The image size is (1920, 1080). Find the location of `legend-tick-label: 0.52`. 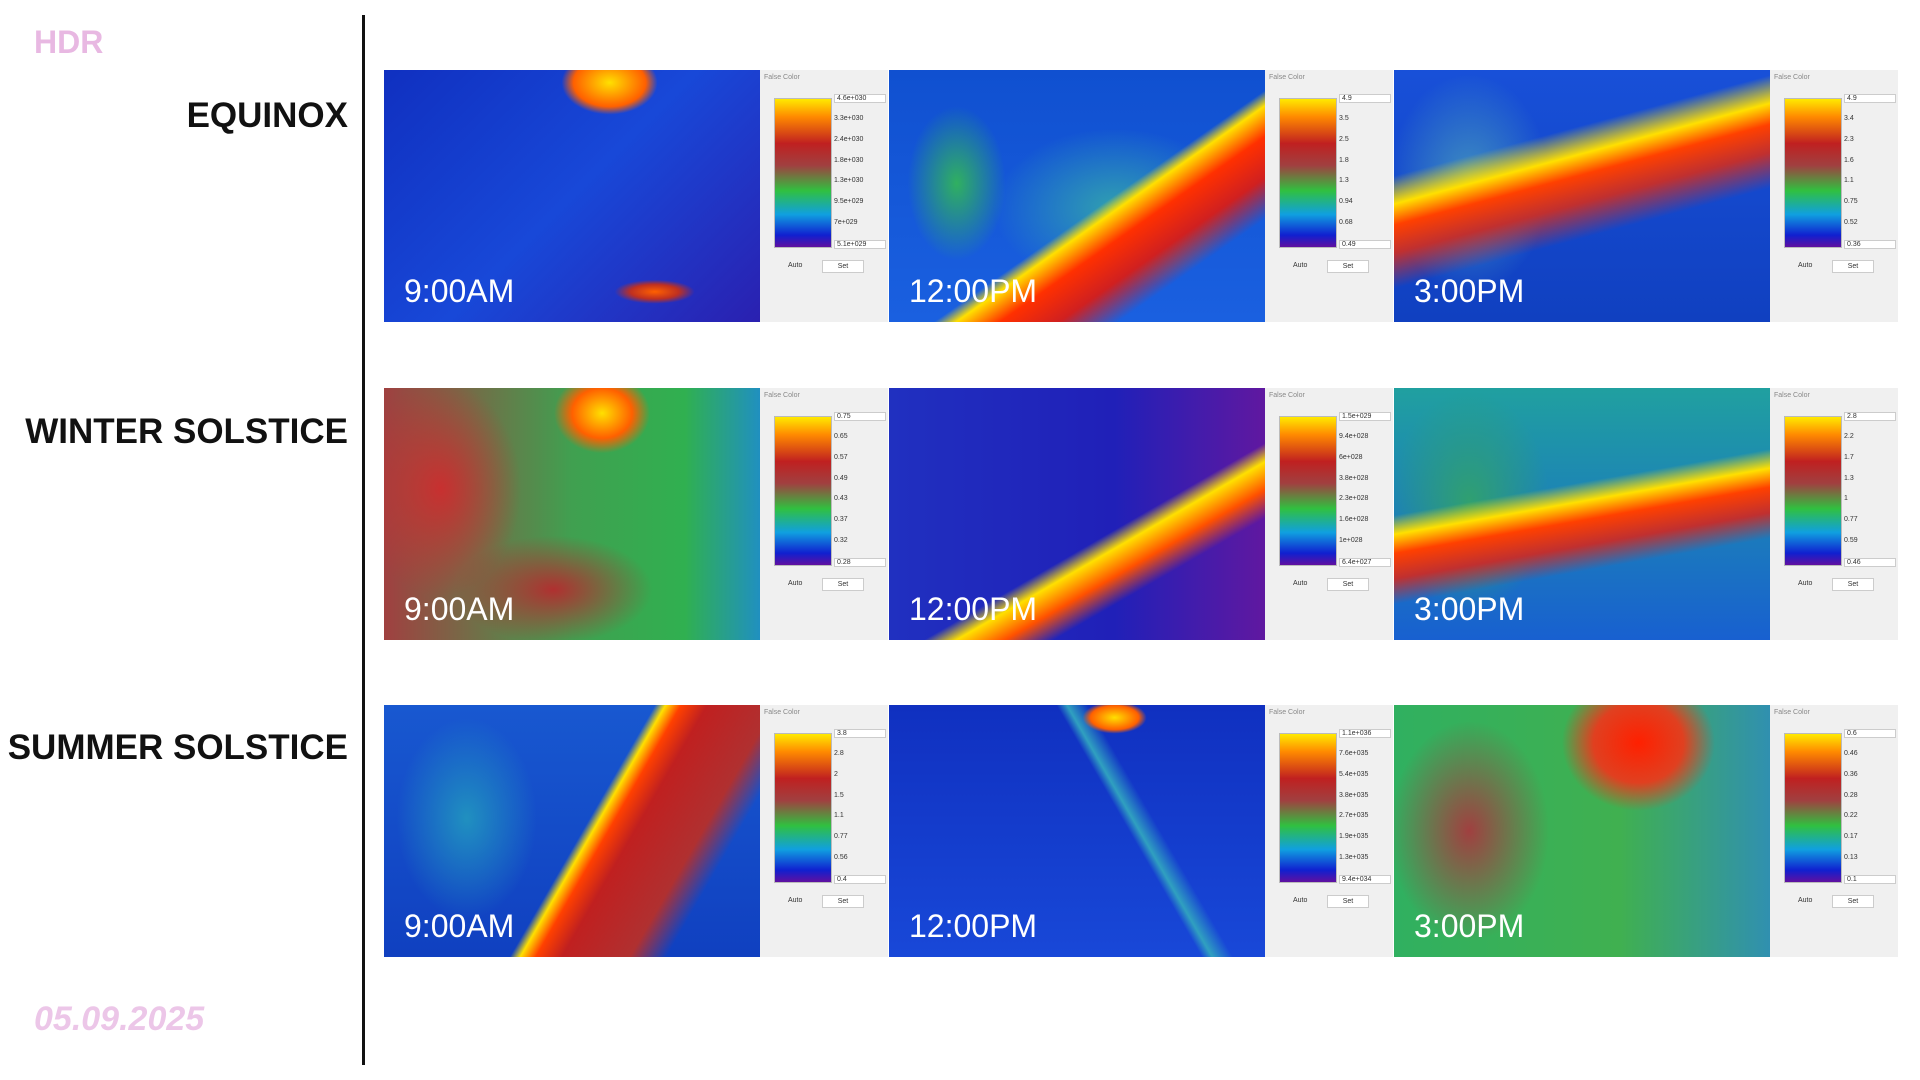

legend-tick-label: 0.52 is located at coordinates (1851, 223).